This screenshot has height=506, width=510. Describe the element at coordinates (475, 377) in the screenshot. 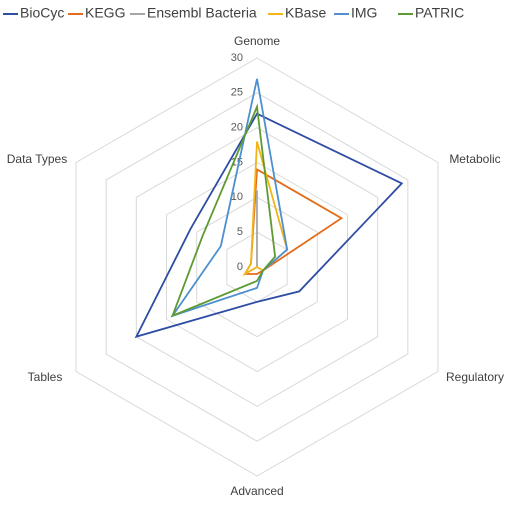

I see `category-label: Regulatory` at that location.